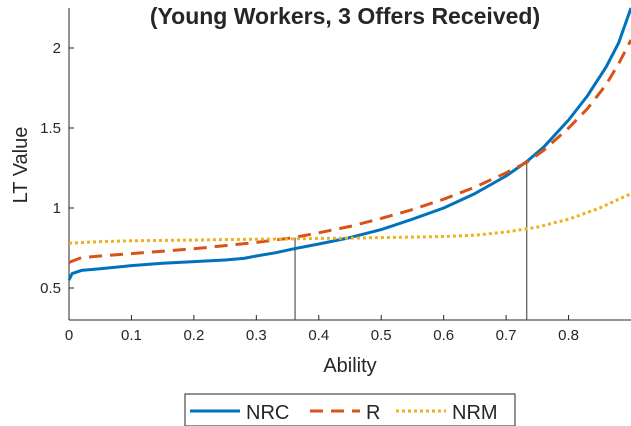  Describe the element at coordinates (267, 413) in the screenshot. I see `legend-label-nrc: NRC` at that location.